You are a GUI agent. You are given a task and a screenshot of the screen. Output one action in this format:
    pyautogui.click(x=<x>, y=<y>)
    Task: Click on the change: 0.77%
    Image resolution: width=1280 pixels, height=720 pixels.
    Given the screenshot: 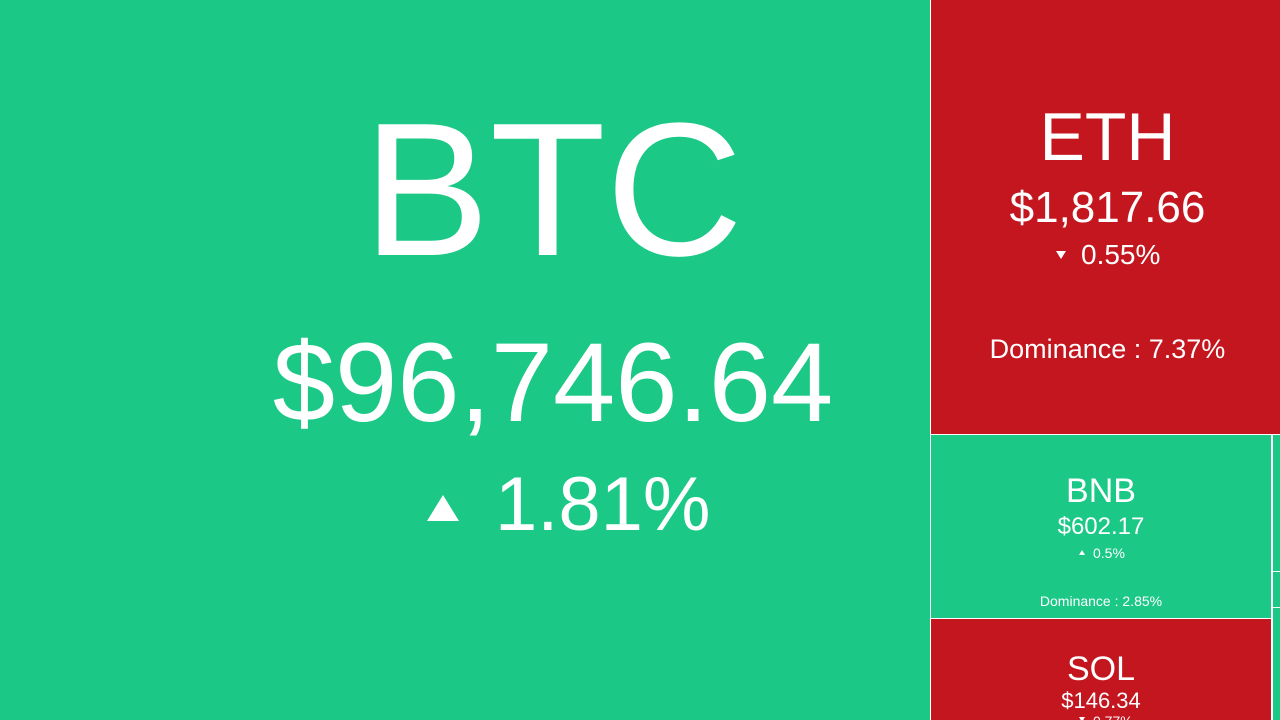 What is the action you would take?
    pyautogui.click(x=1133, y=716)
    